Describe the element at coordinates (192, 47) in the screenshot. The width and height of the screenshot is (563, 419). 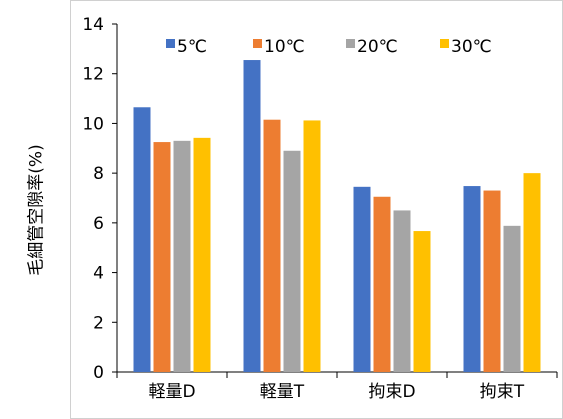
I see `legend-label: 5℃` at that location.